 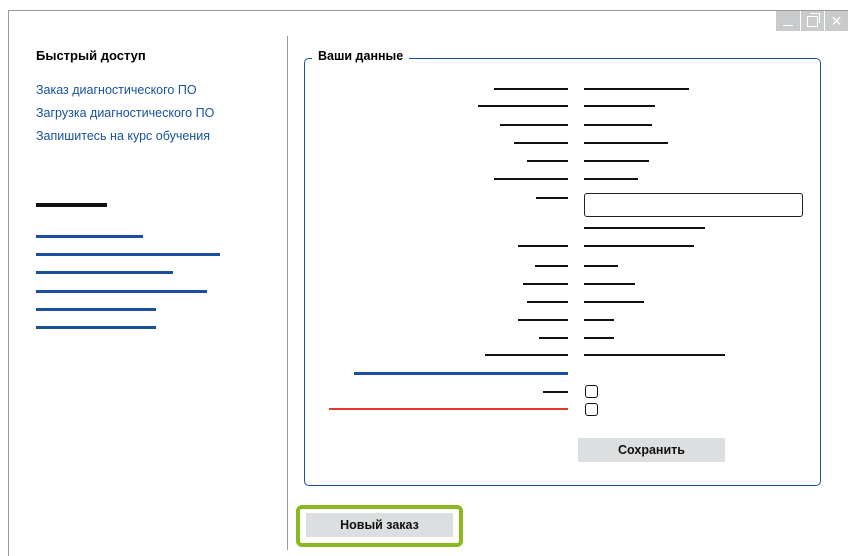 What do you see at coordinates (788, 21) in the screenshot?
I see `minimize-button` at bounding box center [788, 21].